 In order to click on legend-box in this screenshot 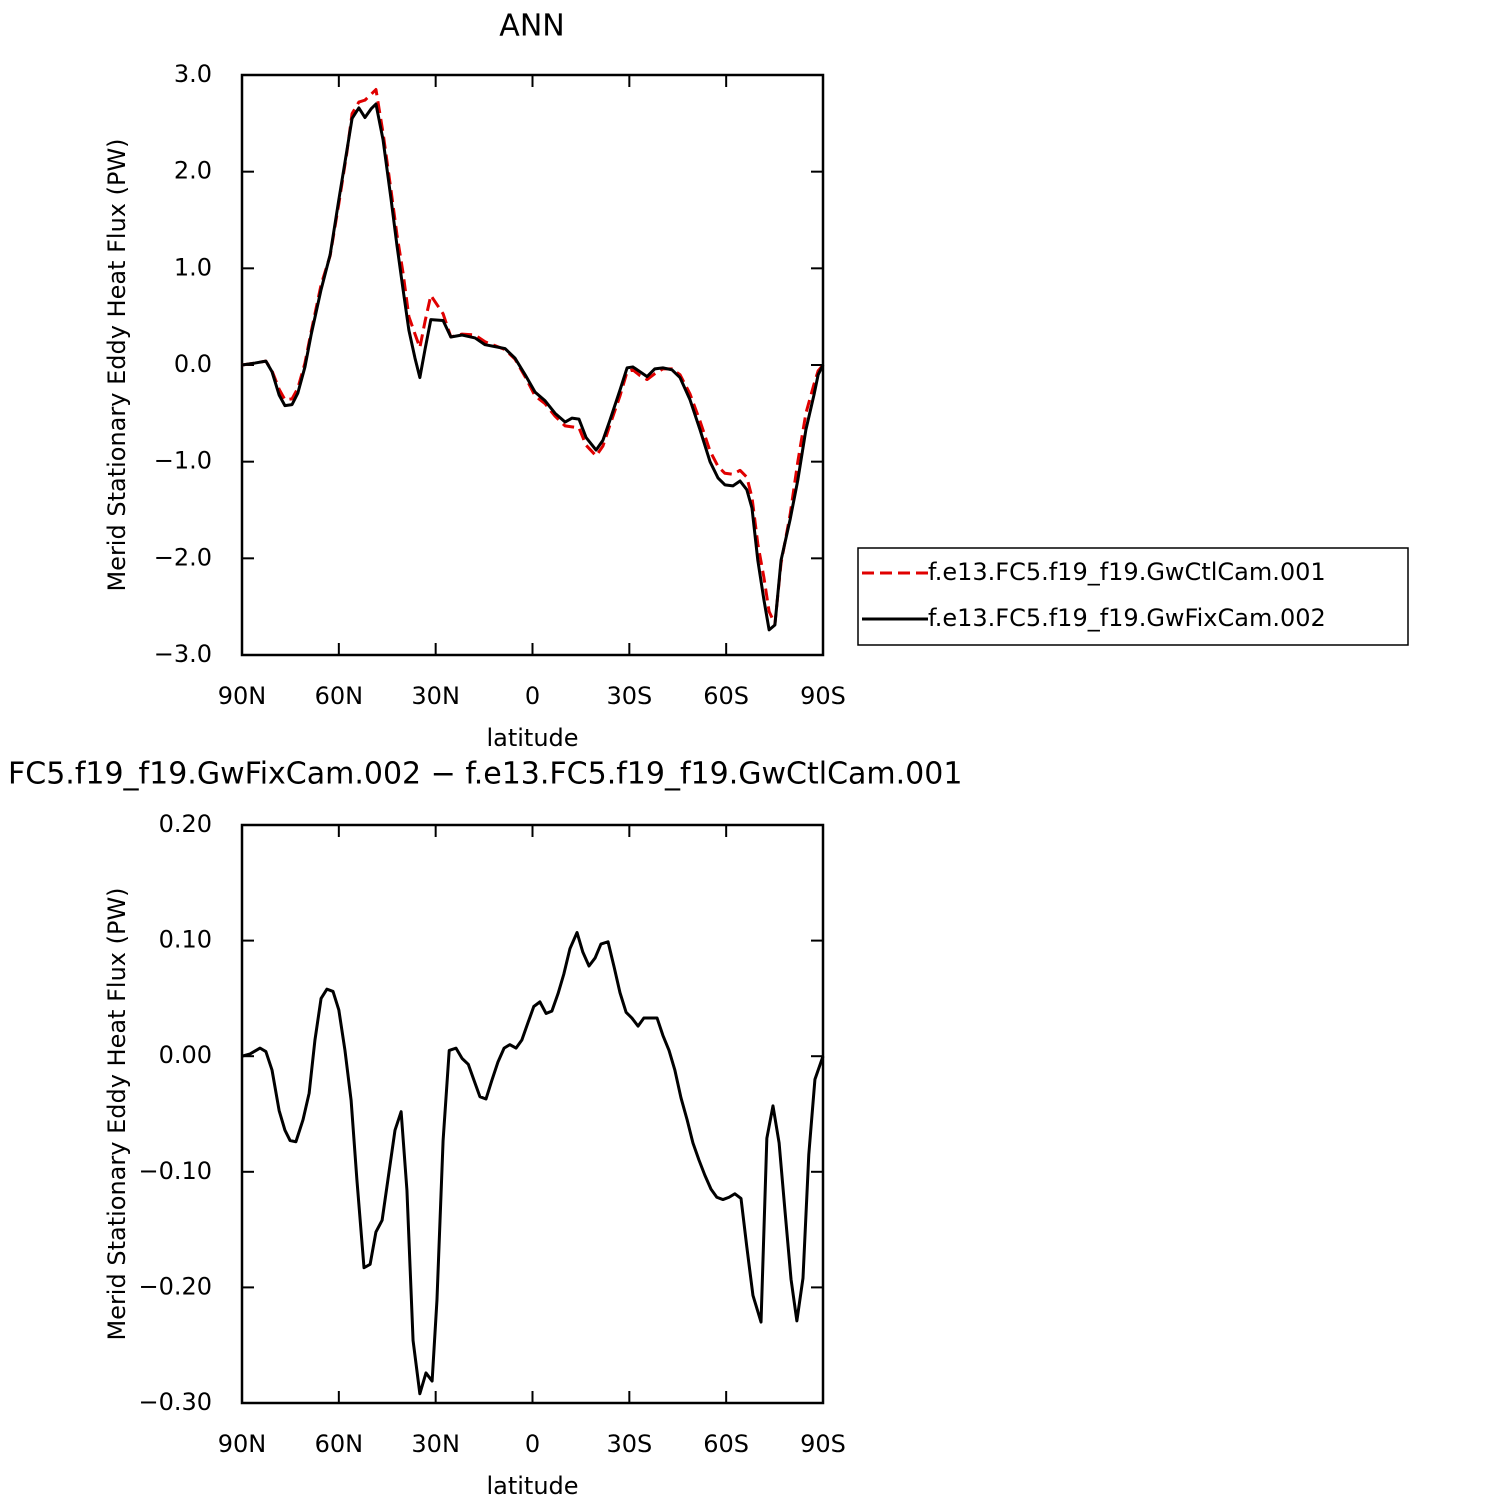, I will do `click(1133, 596)`.